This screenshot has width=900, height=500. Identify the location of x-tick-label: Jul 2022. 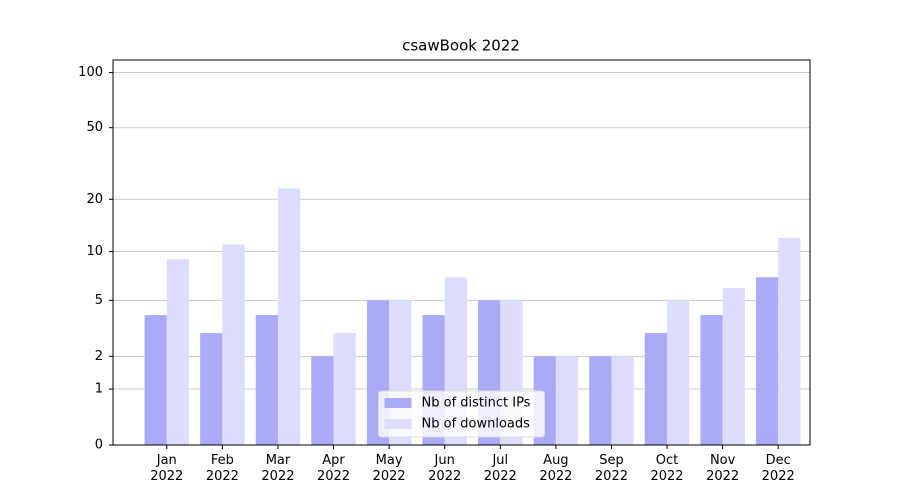
(500, 468).